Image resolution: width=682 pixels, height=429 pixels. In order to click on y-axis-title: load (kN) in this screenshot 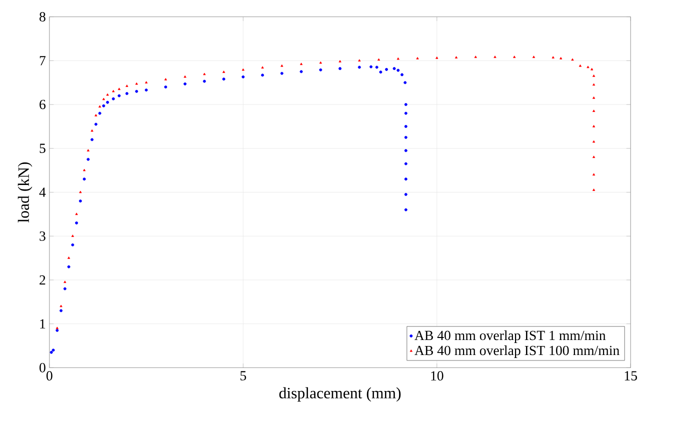, I will do `click(25, 192)`.